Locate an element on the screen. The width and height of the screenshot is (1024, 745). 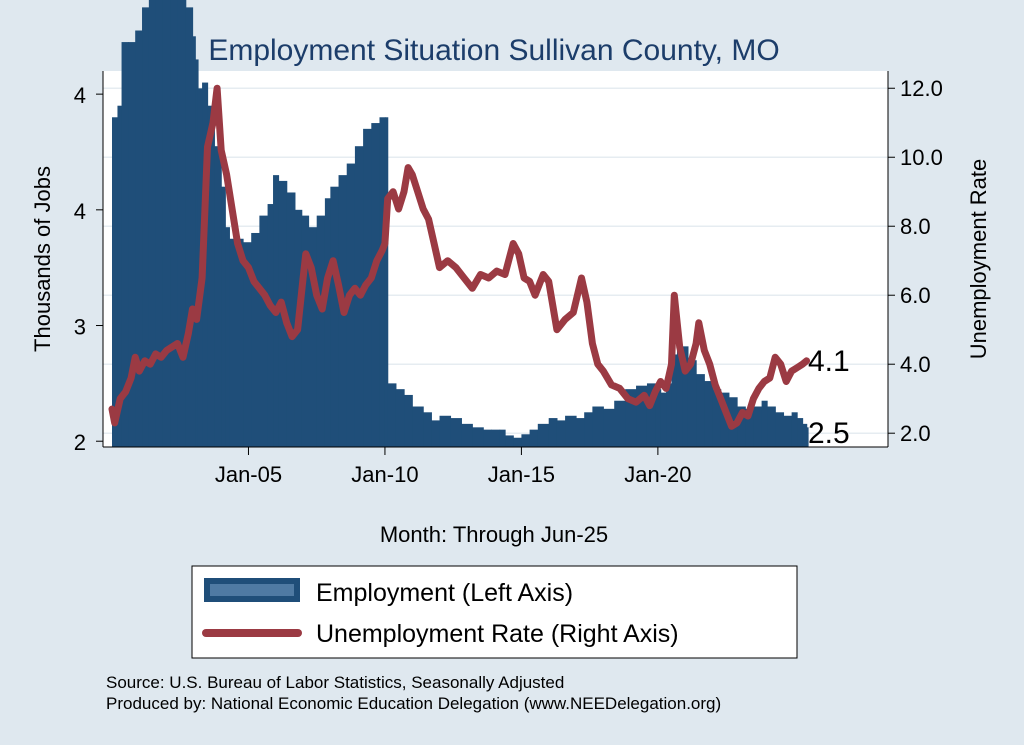
right-axis-title: Unemployment Rate is located at coordinates (978, 259).